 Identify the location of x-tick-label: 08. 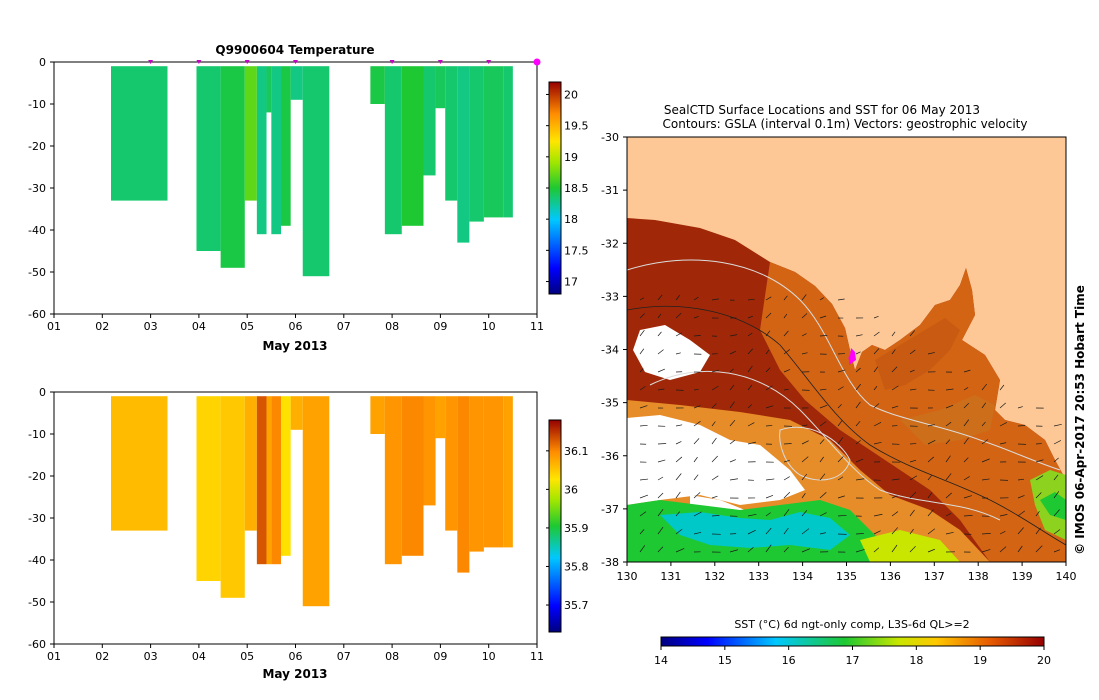
(392, 656).